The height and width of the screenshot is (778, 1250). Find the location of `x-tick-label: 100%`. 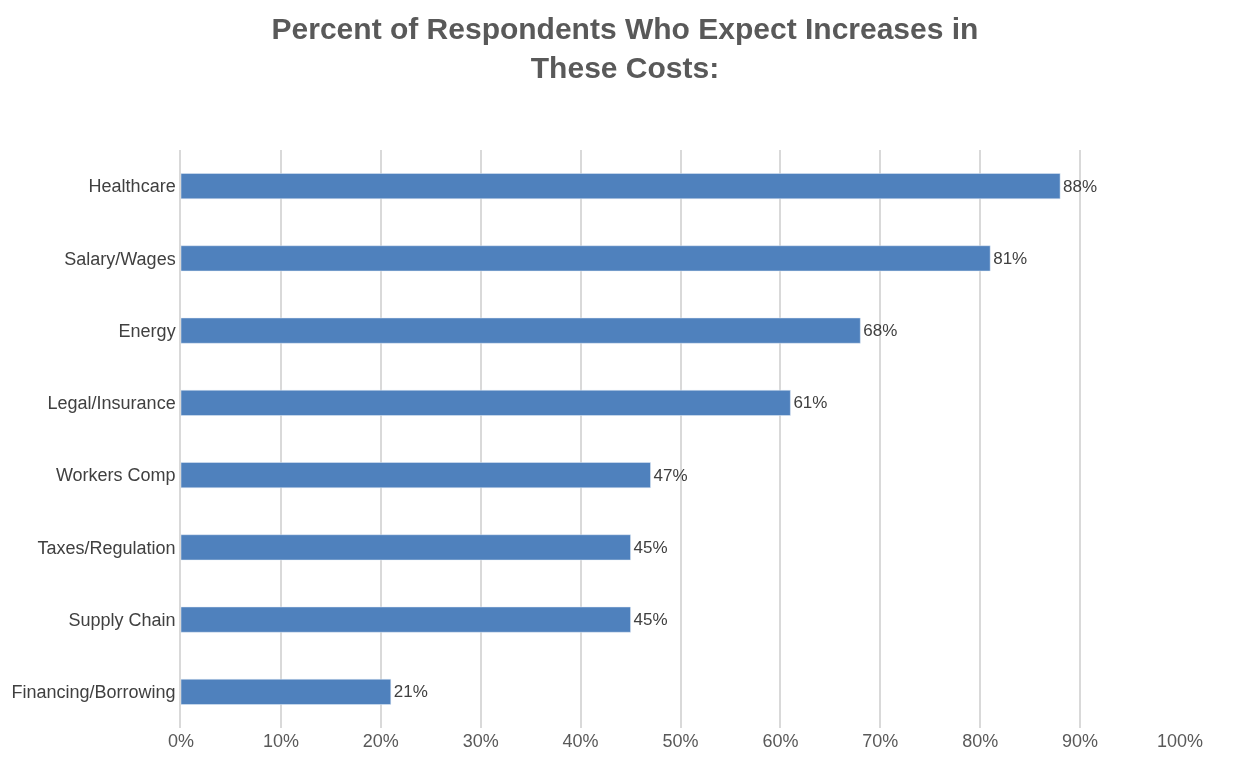

x-tick-label: 100% is located at coordinates (1180, 741).